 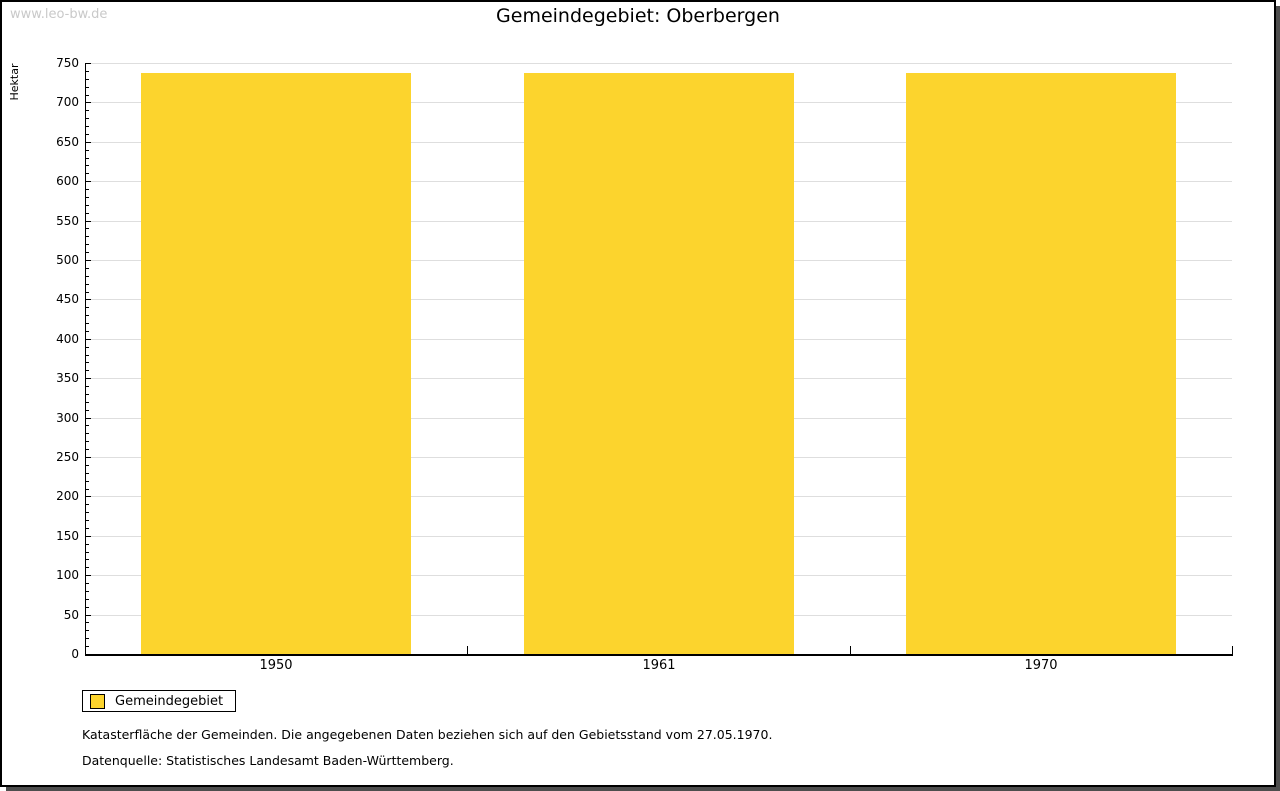 I want to click on y-tick-label-150: 150, so click(x=67, y=536).